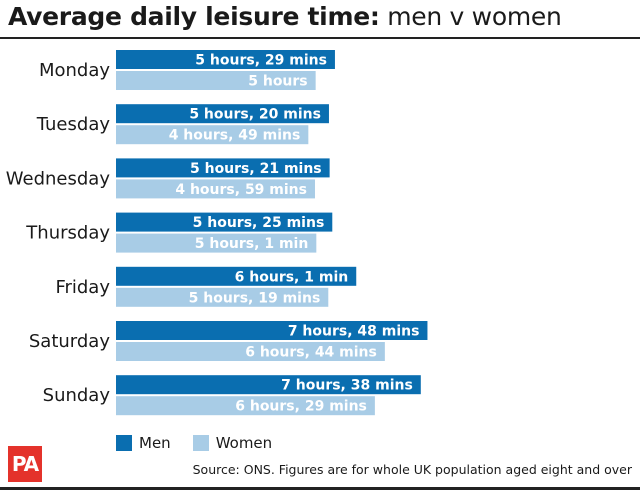  Describe the element at coordinates (194, 16) in the screenshot. I see `title-bold: Average daily leisure time:` at that location.